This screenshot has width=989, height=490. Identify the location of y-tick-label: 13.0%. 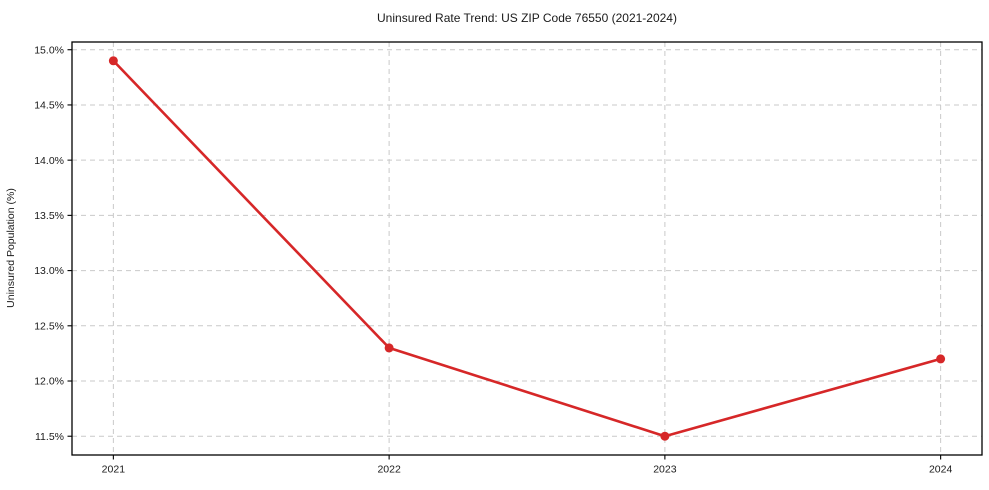
(49, 271).